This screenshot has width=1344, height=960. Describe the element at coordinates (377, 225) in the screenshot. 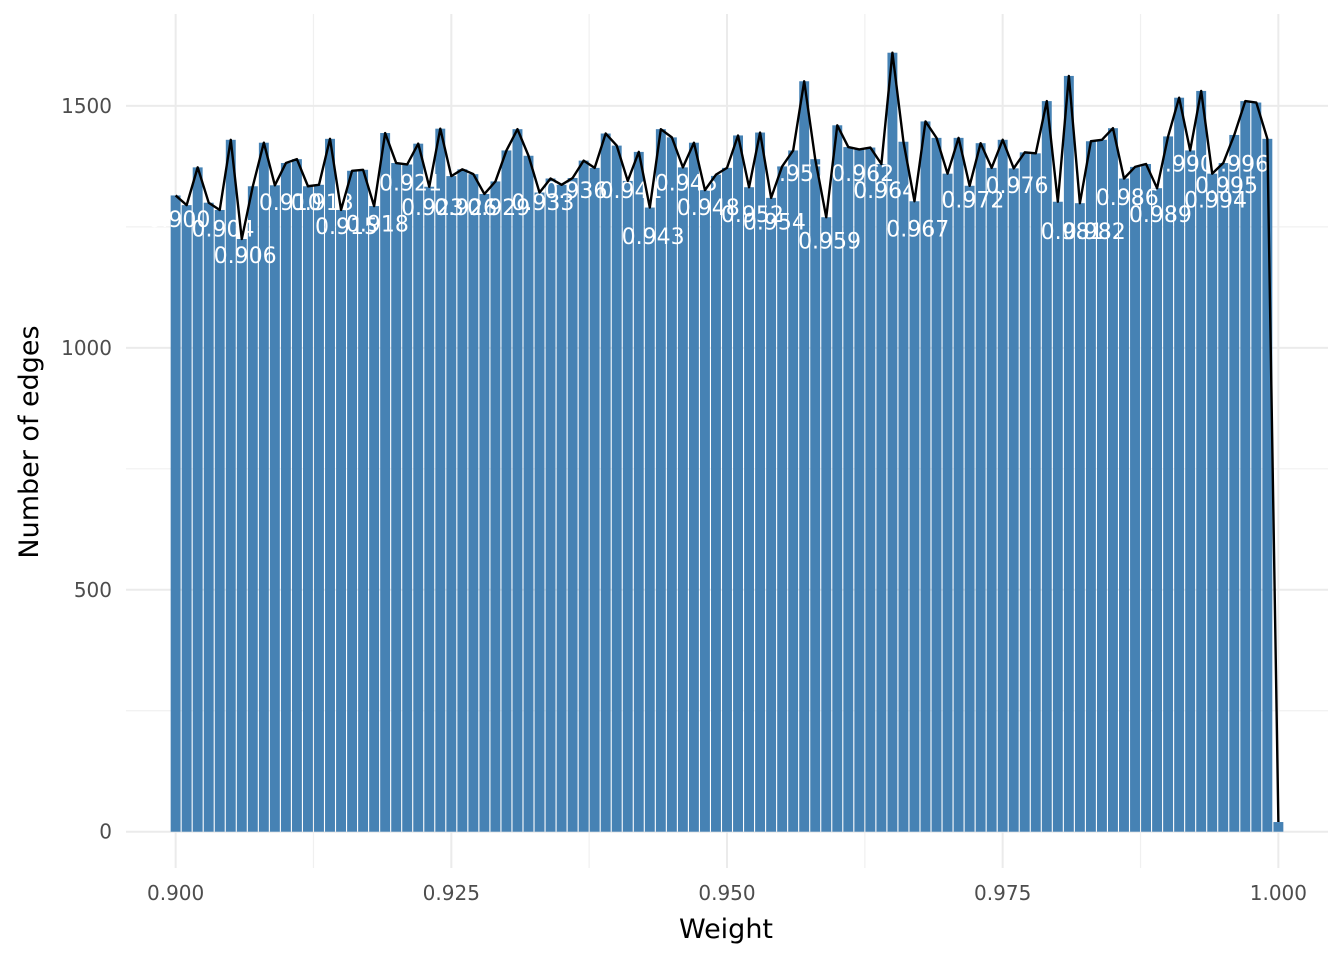

I see `bar-annotation-label: 0.918` at that location.